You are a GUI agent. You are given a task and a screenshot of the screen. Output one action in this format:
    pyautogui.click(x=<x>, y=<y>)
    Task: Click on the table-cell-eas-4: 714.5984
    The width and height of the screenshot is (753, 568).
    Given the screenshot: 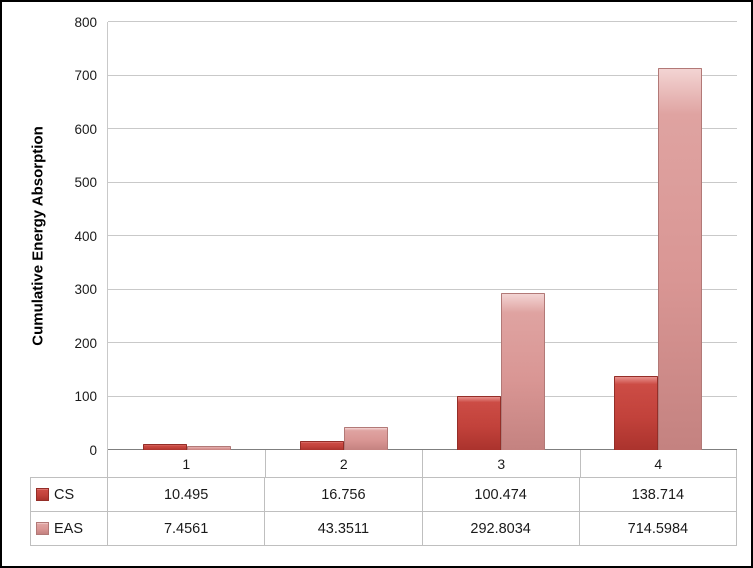 What is the action you would take?
    pyautogui.click(x=658, y=529)
    